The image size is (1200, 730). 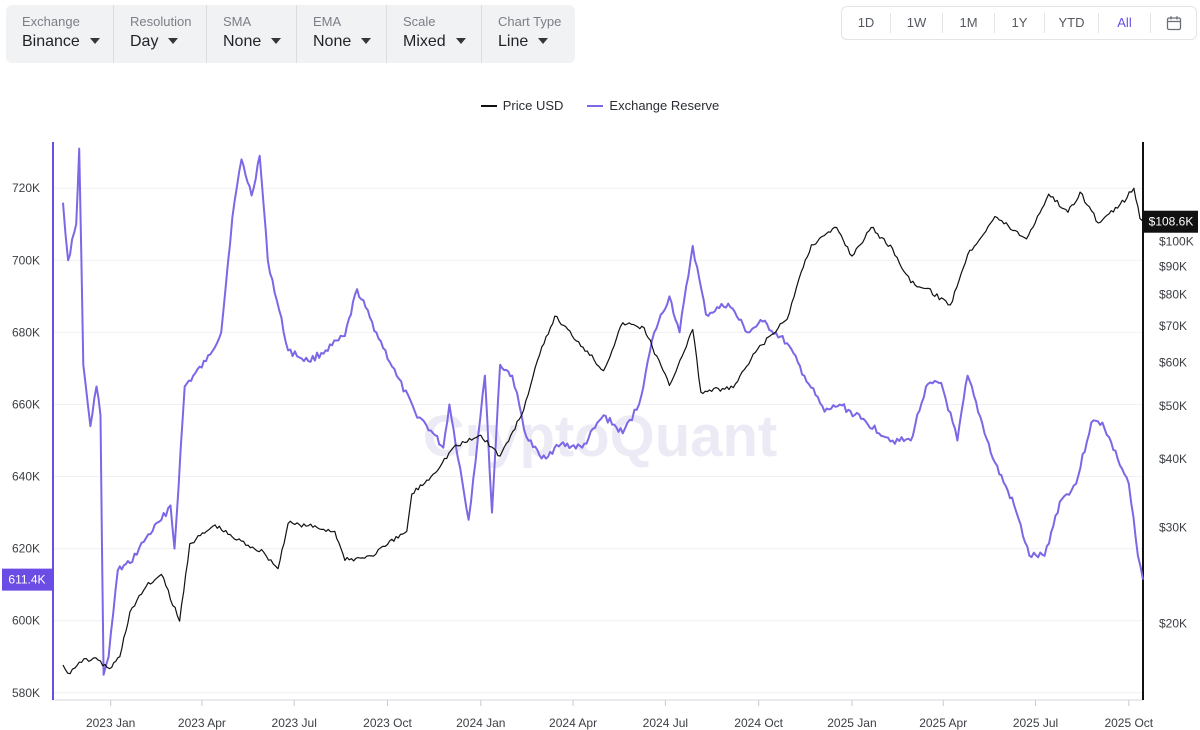 I want to click on left-axis-tick-label: 640K, so click(x=26, y=477).